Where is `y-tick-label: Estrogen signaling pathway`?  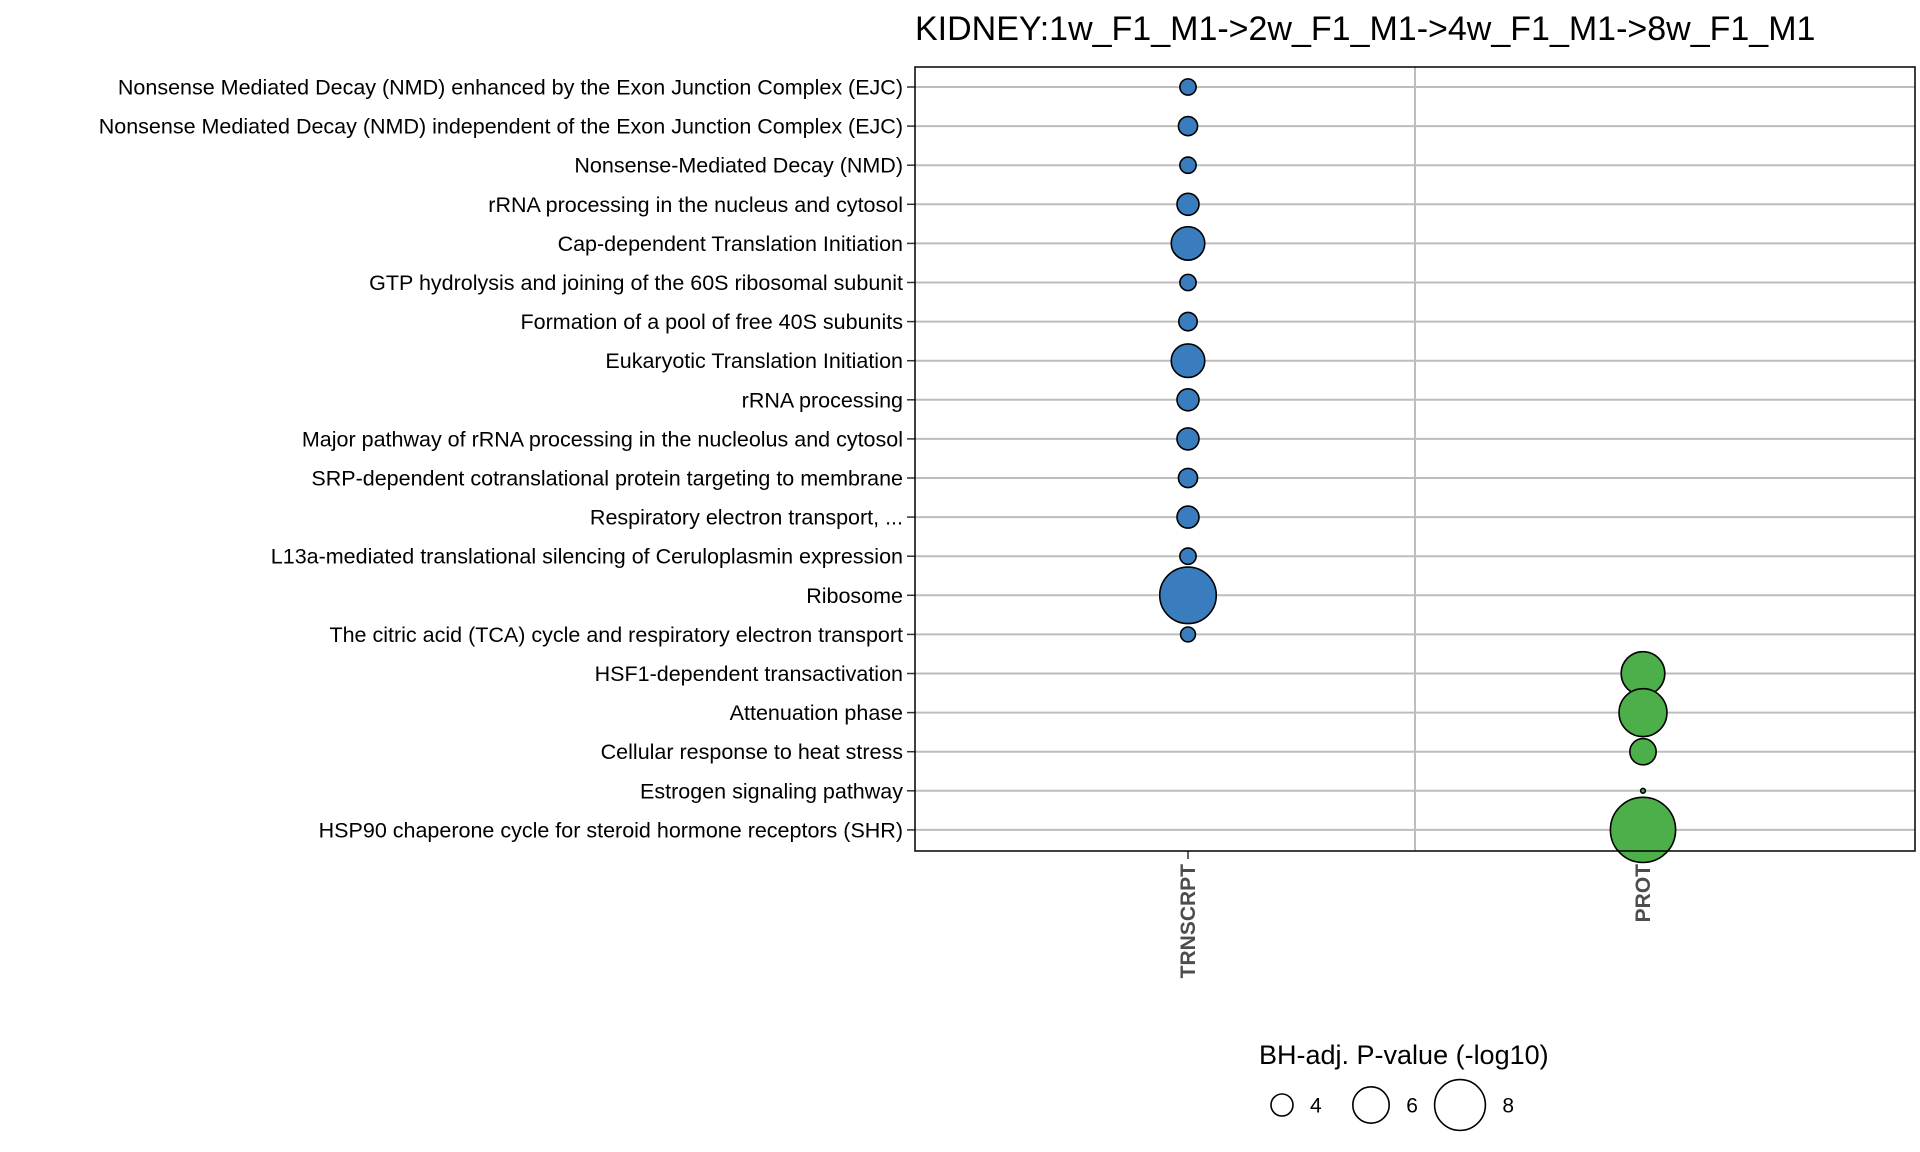 y-tick-label: Estrogen signaling pathway is located at coordinates (771, 791).